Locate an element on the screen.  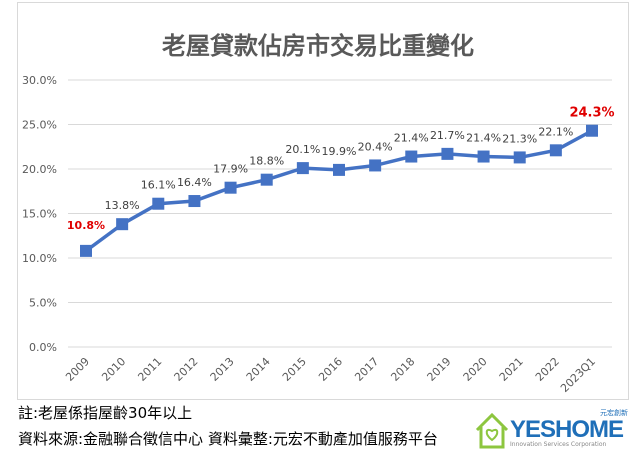
data-label: 24.3% is located at coordinates (591, 113).